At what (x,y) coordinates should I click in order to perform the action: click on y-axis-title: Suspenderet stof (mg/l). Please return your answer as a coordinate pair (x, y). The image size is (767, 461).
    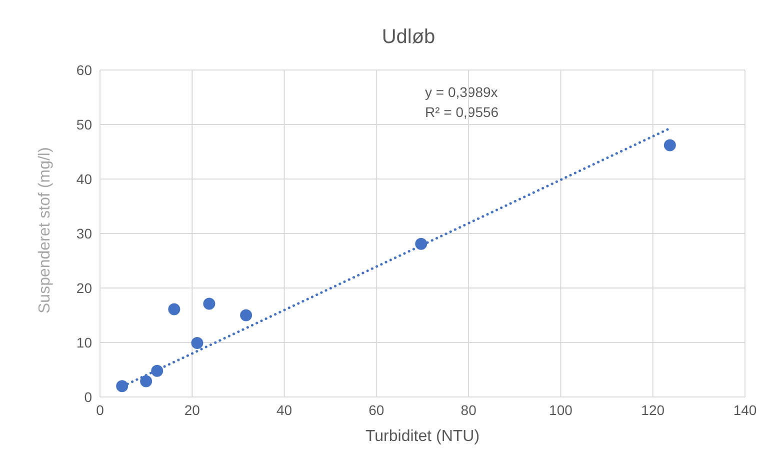
    Looking at the image, I should click on (45, 230).